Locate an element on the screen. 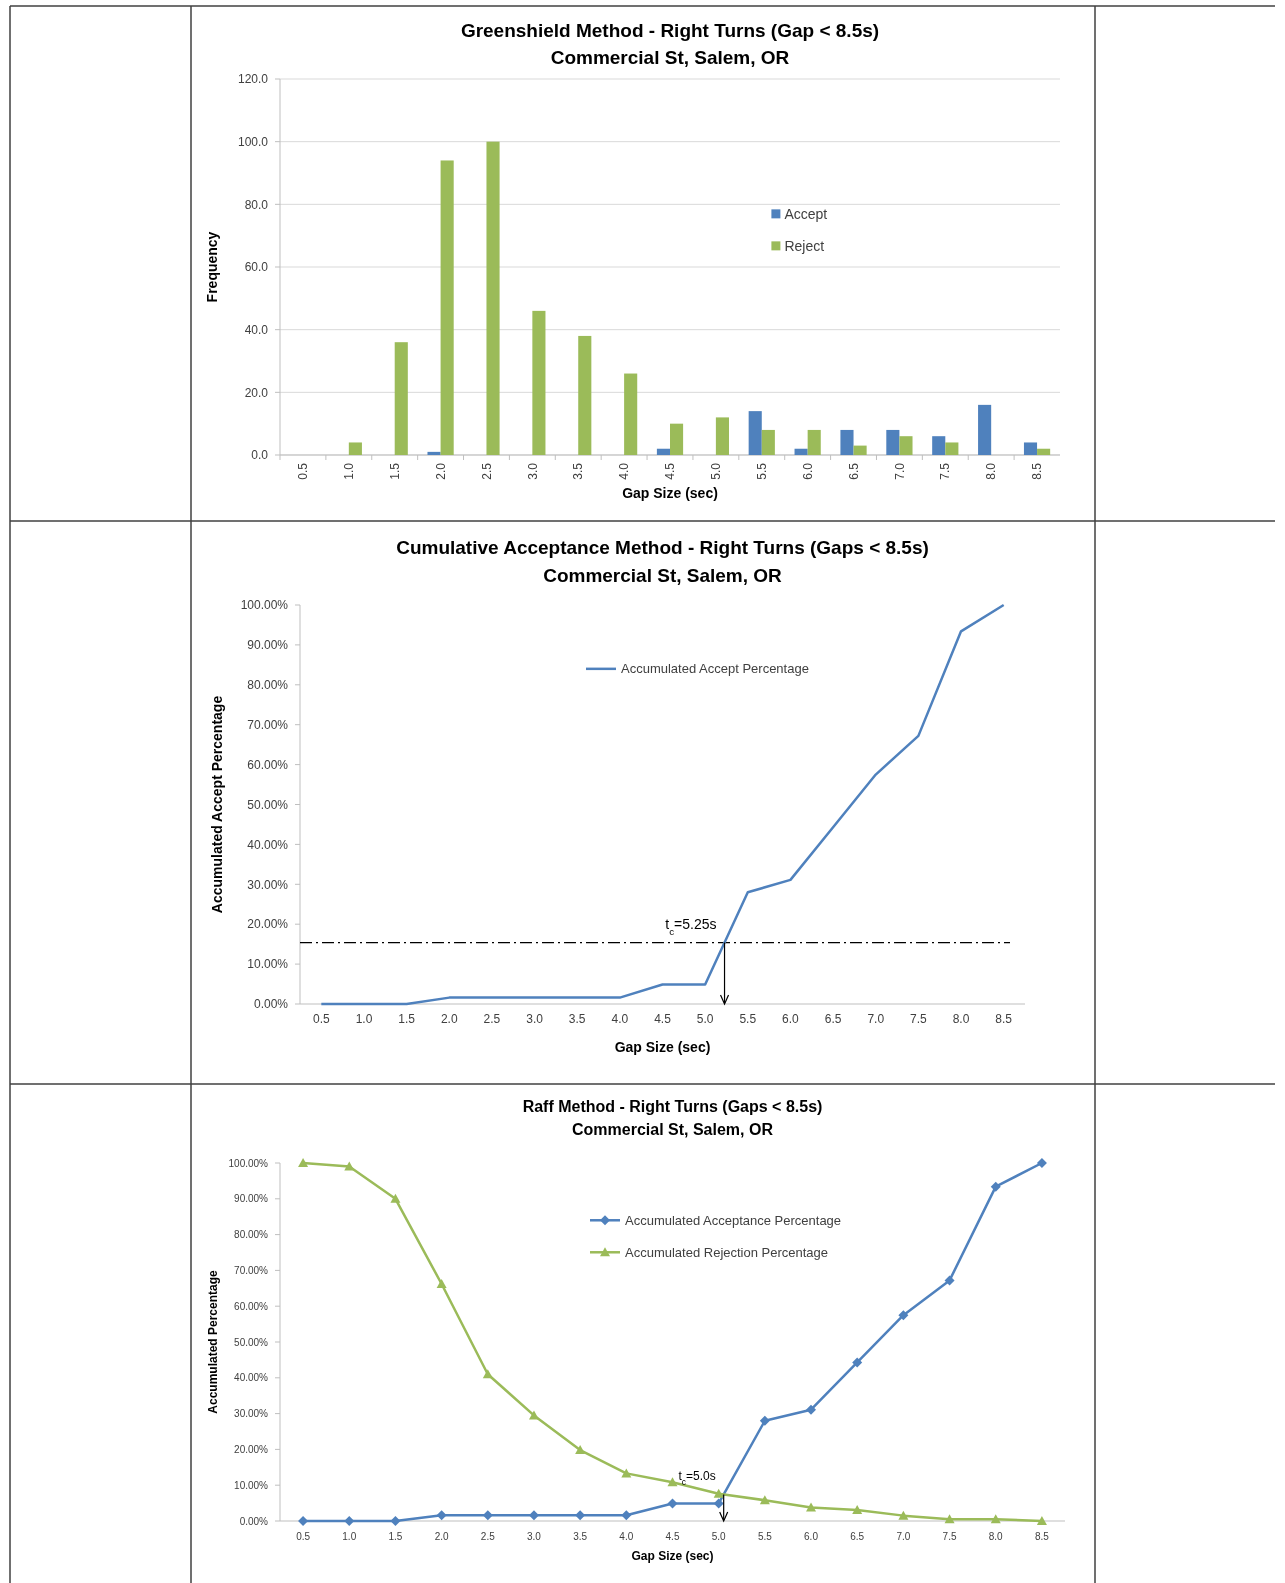 This screenshot has width=1285, height=1583. annotation: t$_{c}$=5.0s is located at coordinates (697, 1478).